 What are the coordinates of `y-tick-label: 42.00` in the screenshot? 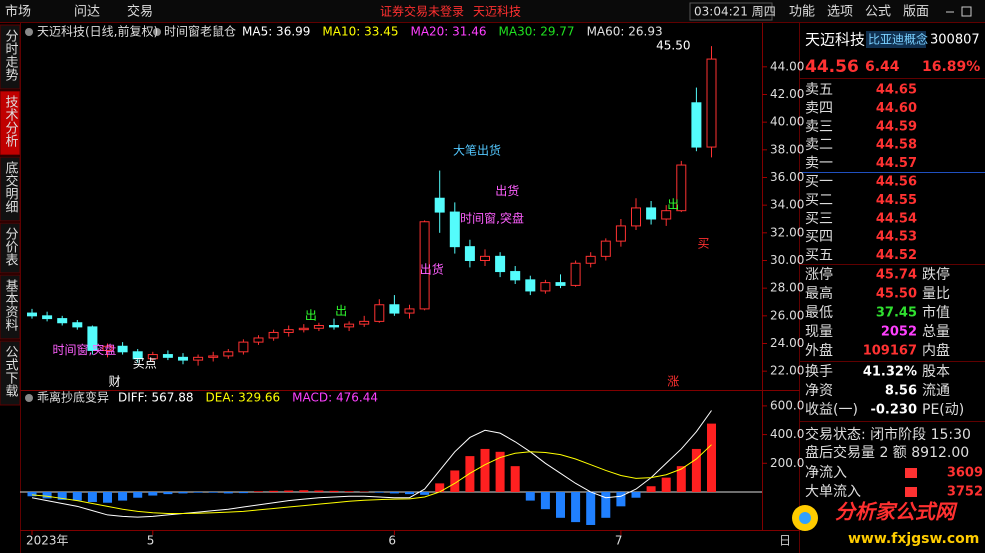 It's located at (787, 94).